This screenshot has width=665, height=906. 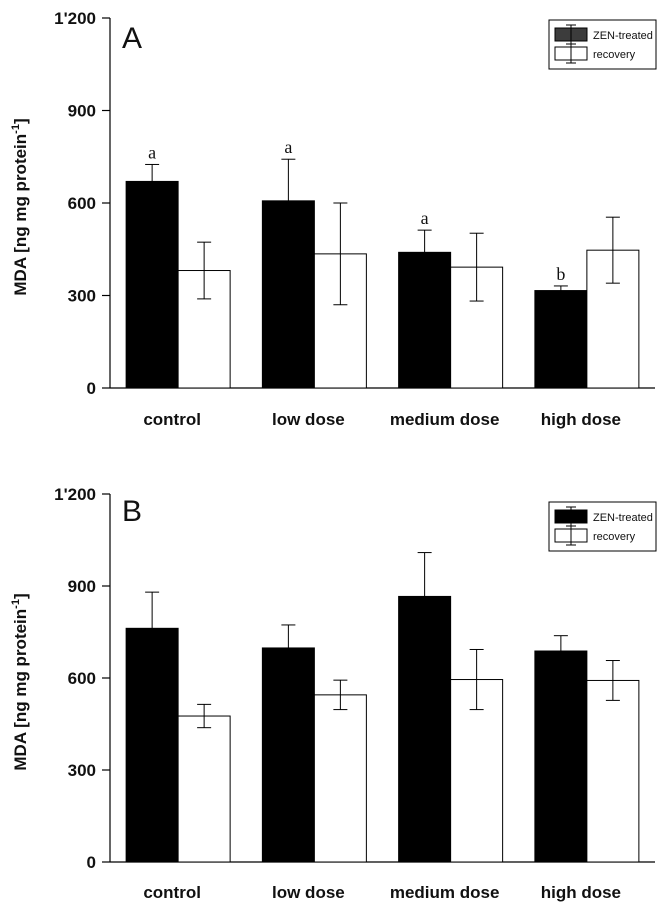 I want to click on panel-letter: B, so click(x=132, y=511).